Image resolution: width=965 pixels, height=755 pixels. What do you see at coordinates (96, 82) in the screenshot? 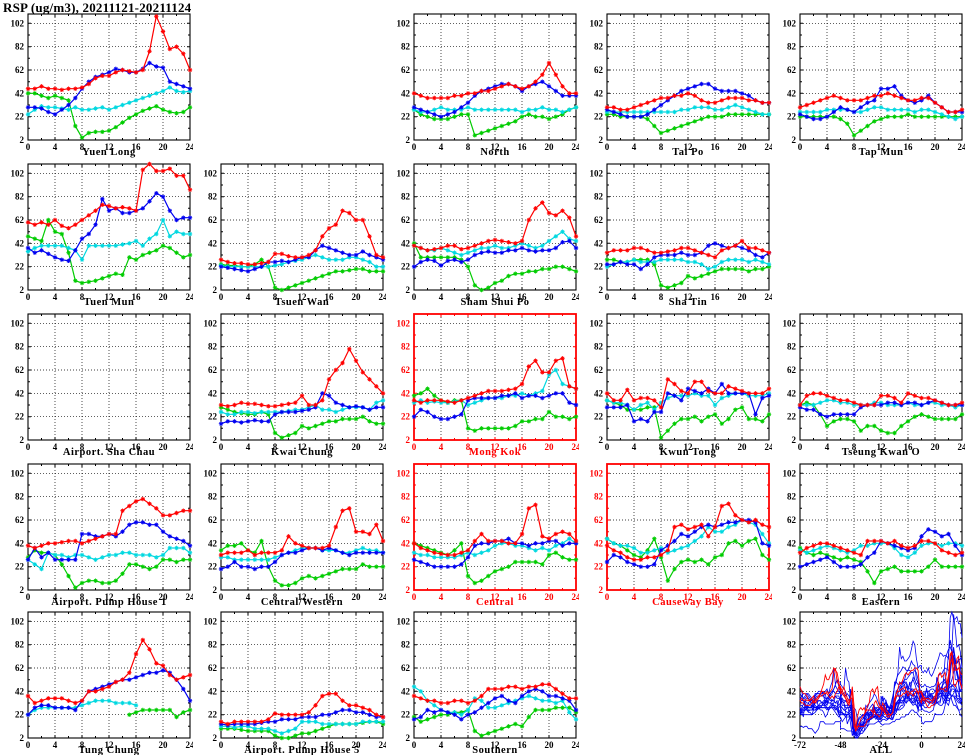
I see `panel-yuen-long: 2 22 42 62 82 102 0 4 8 12 16 20 24 Yuen Long` at bounding box center [96, 82].